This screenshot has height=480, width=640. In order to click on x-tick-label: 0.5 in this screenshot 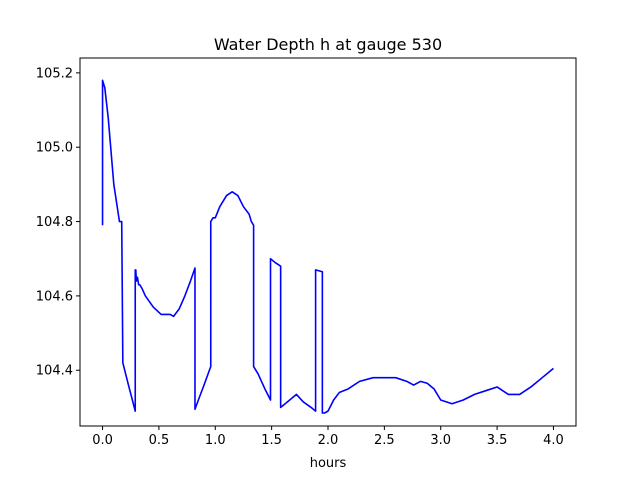, I will do `click(159, 440)`.